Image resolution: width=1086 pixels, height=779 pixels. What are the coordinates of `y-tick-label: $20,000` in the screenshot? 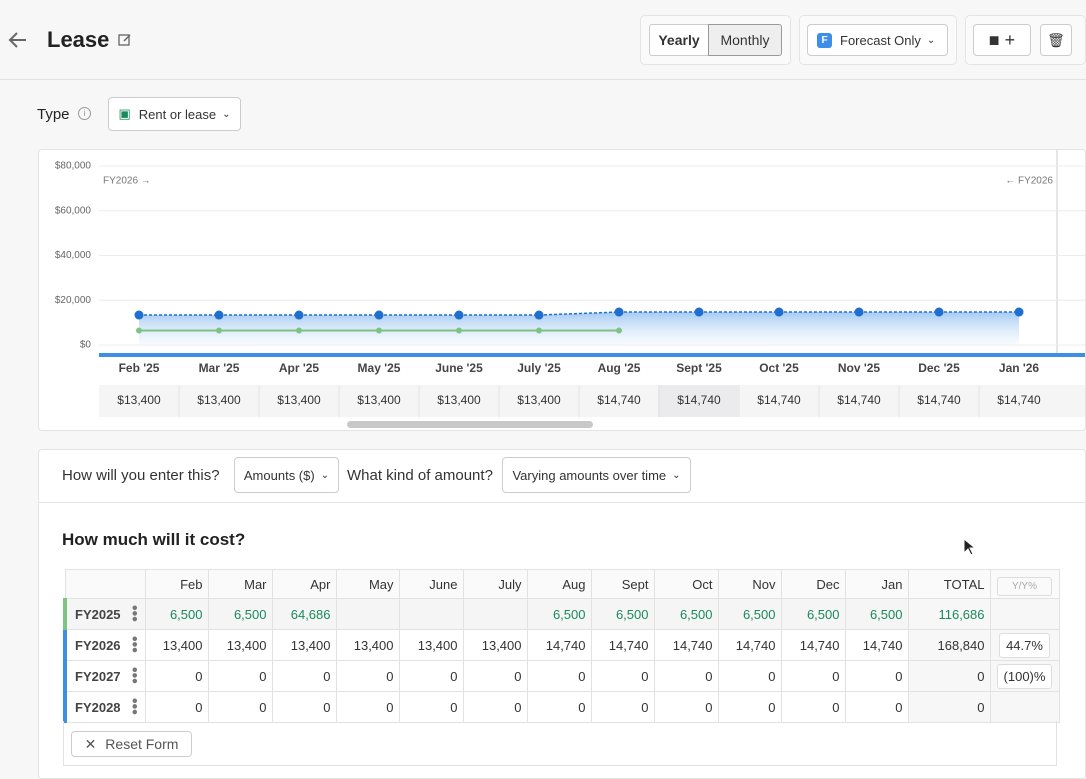 It's located at (73, 300).